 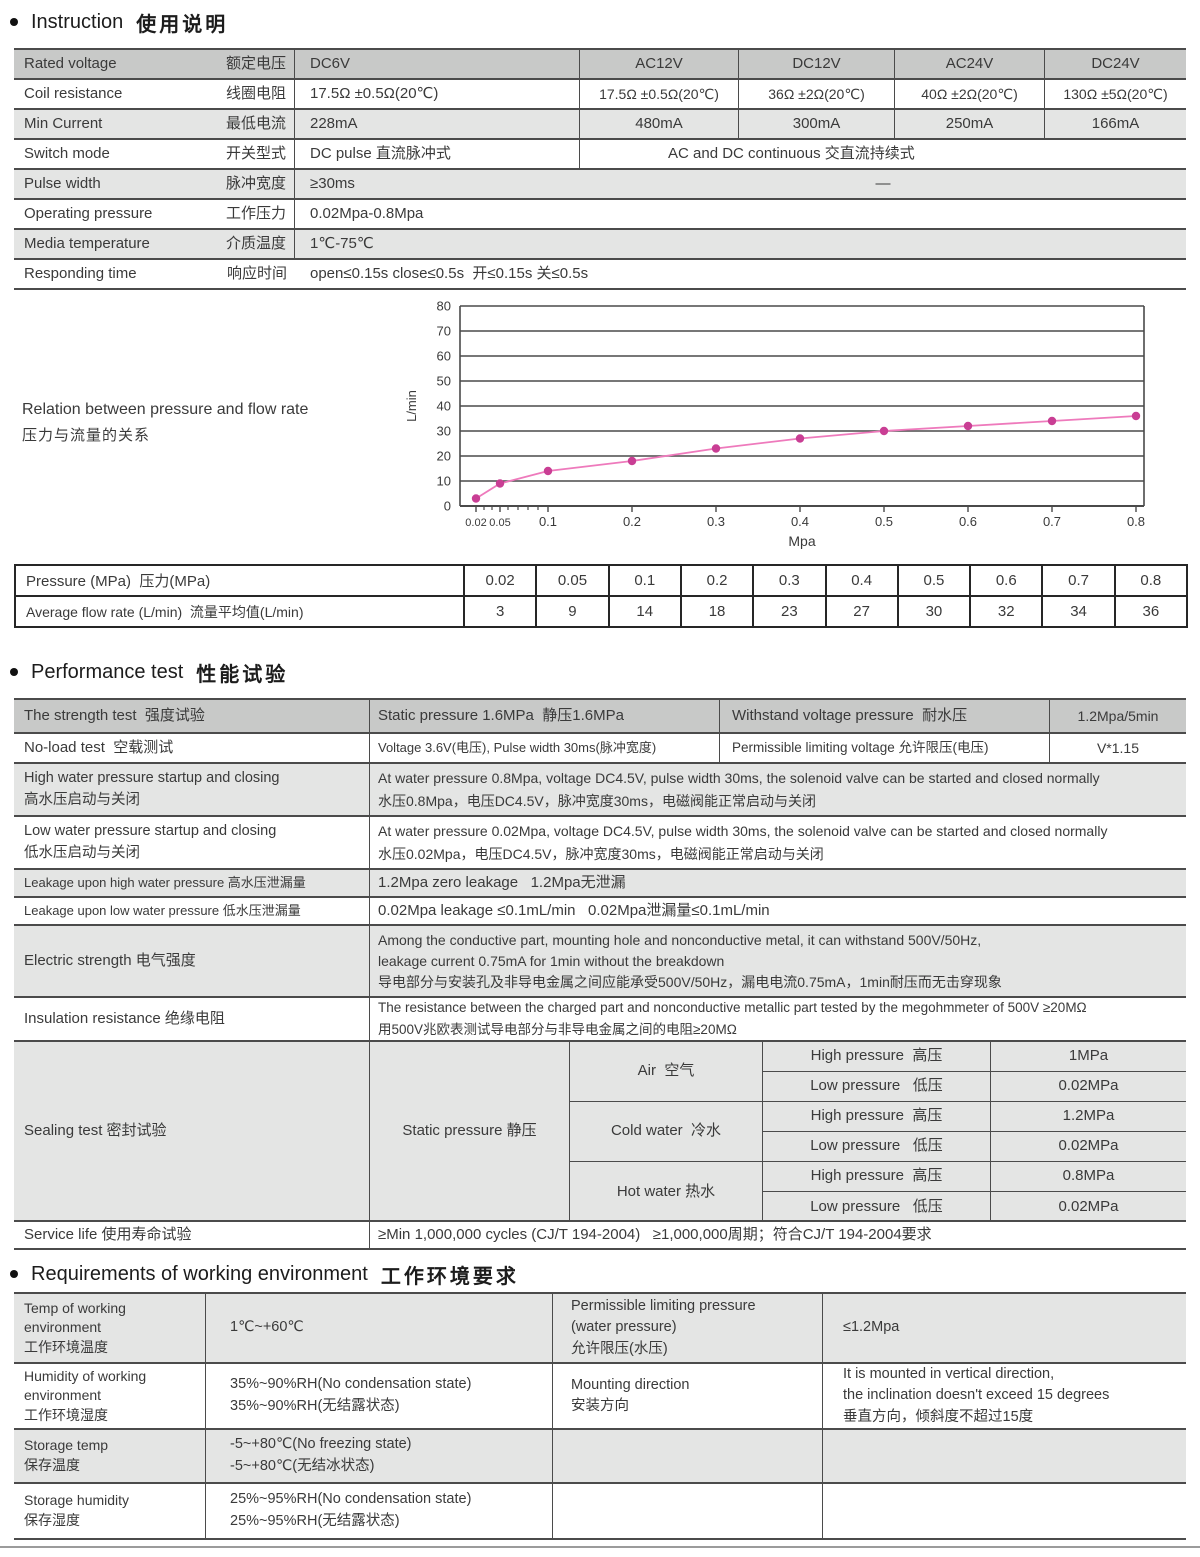 I want to click on svg-text: 0.8, so click(x=1136, y=521).